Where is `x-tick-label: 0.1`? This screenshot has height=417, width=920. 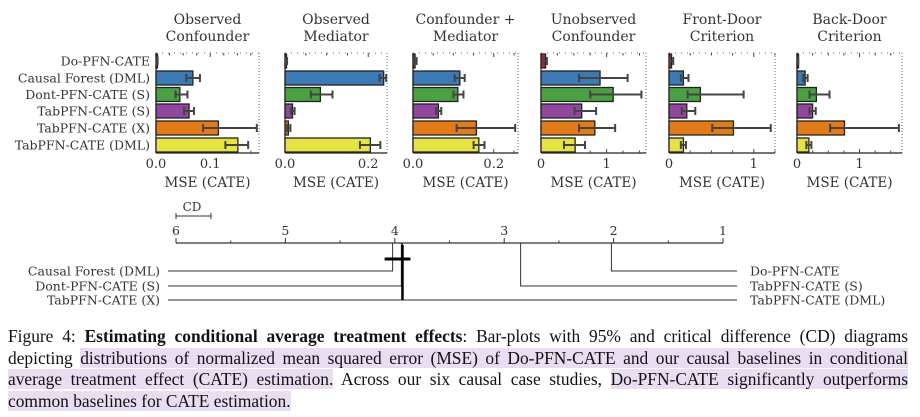 x-tick-label: 0.1 is located at coordinates (210, 164).